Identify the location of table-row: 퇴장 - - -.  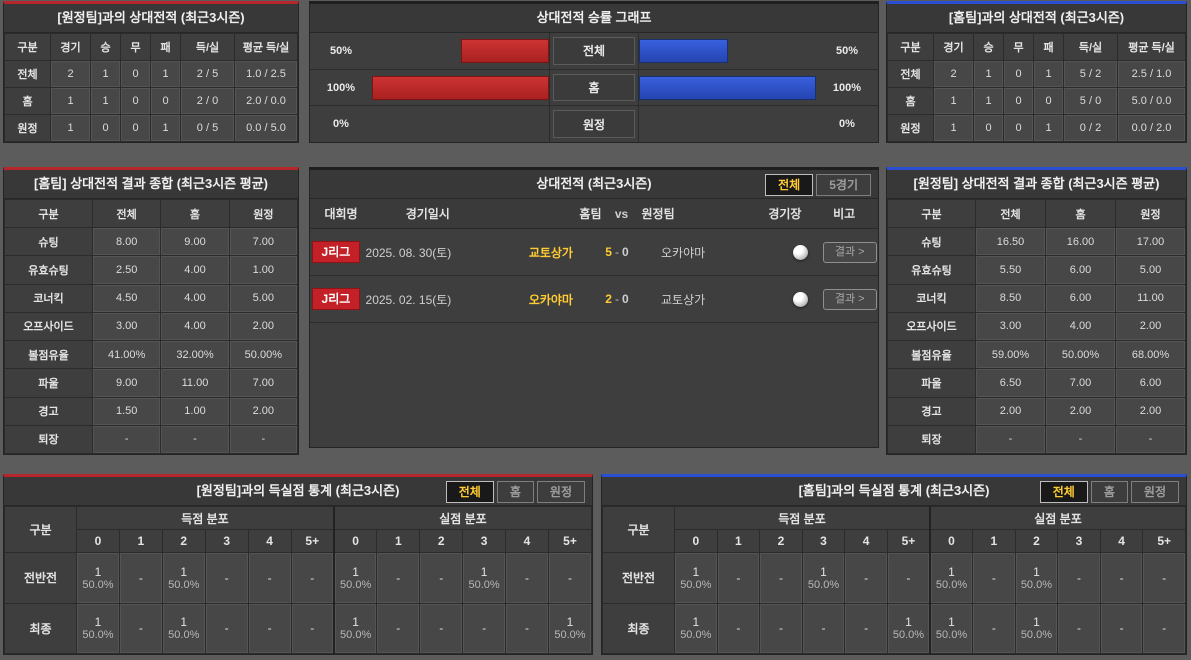
(1036, 439).